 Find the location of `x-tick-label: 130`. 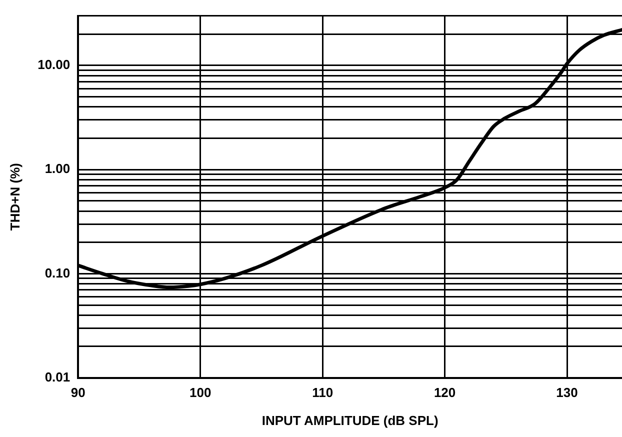

x-tick-label: 130 is located at coordinates (567, 392).